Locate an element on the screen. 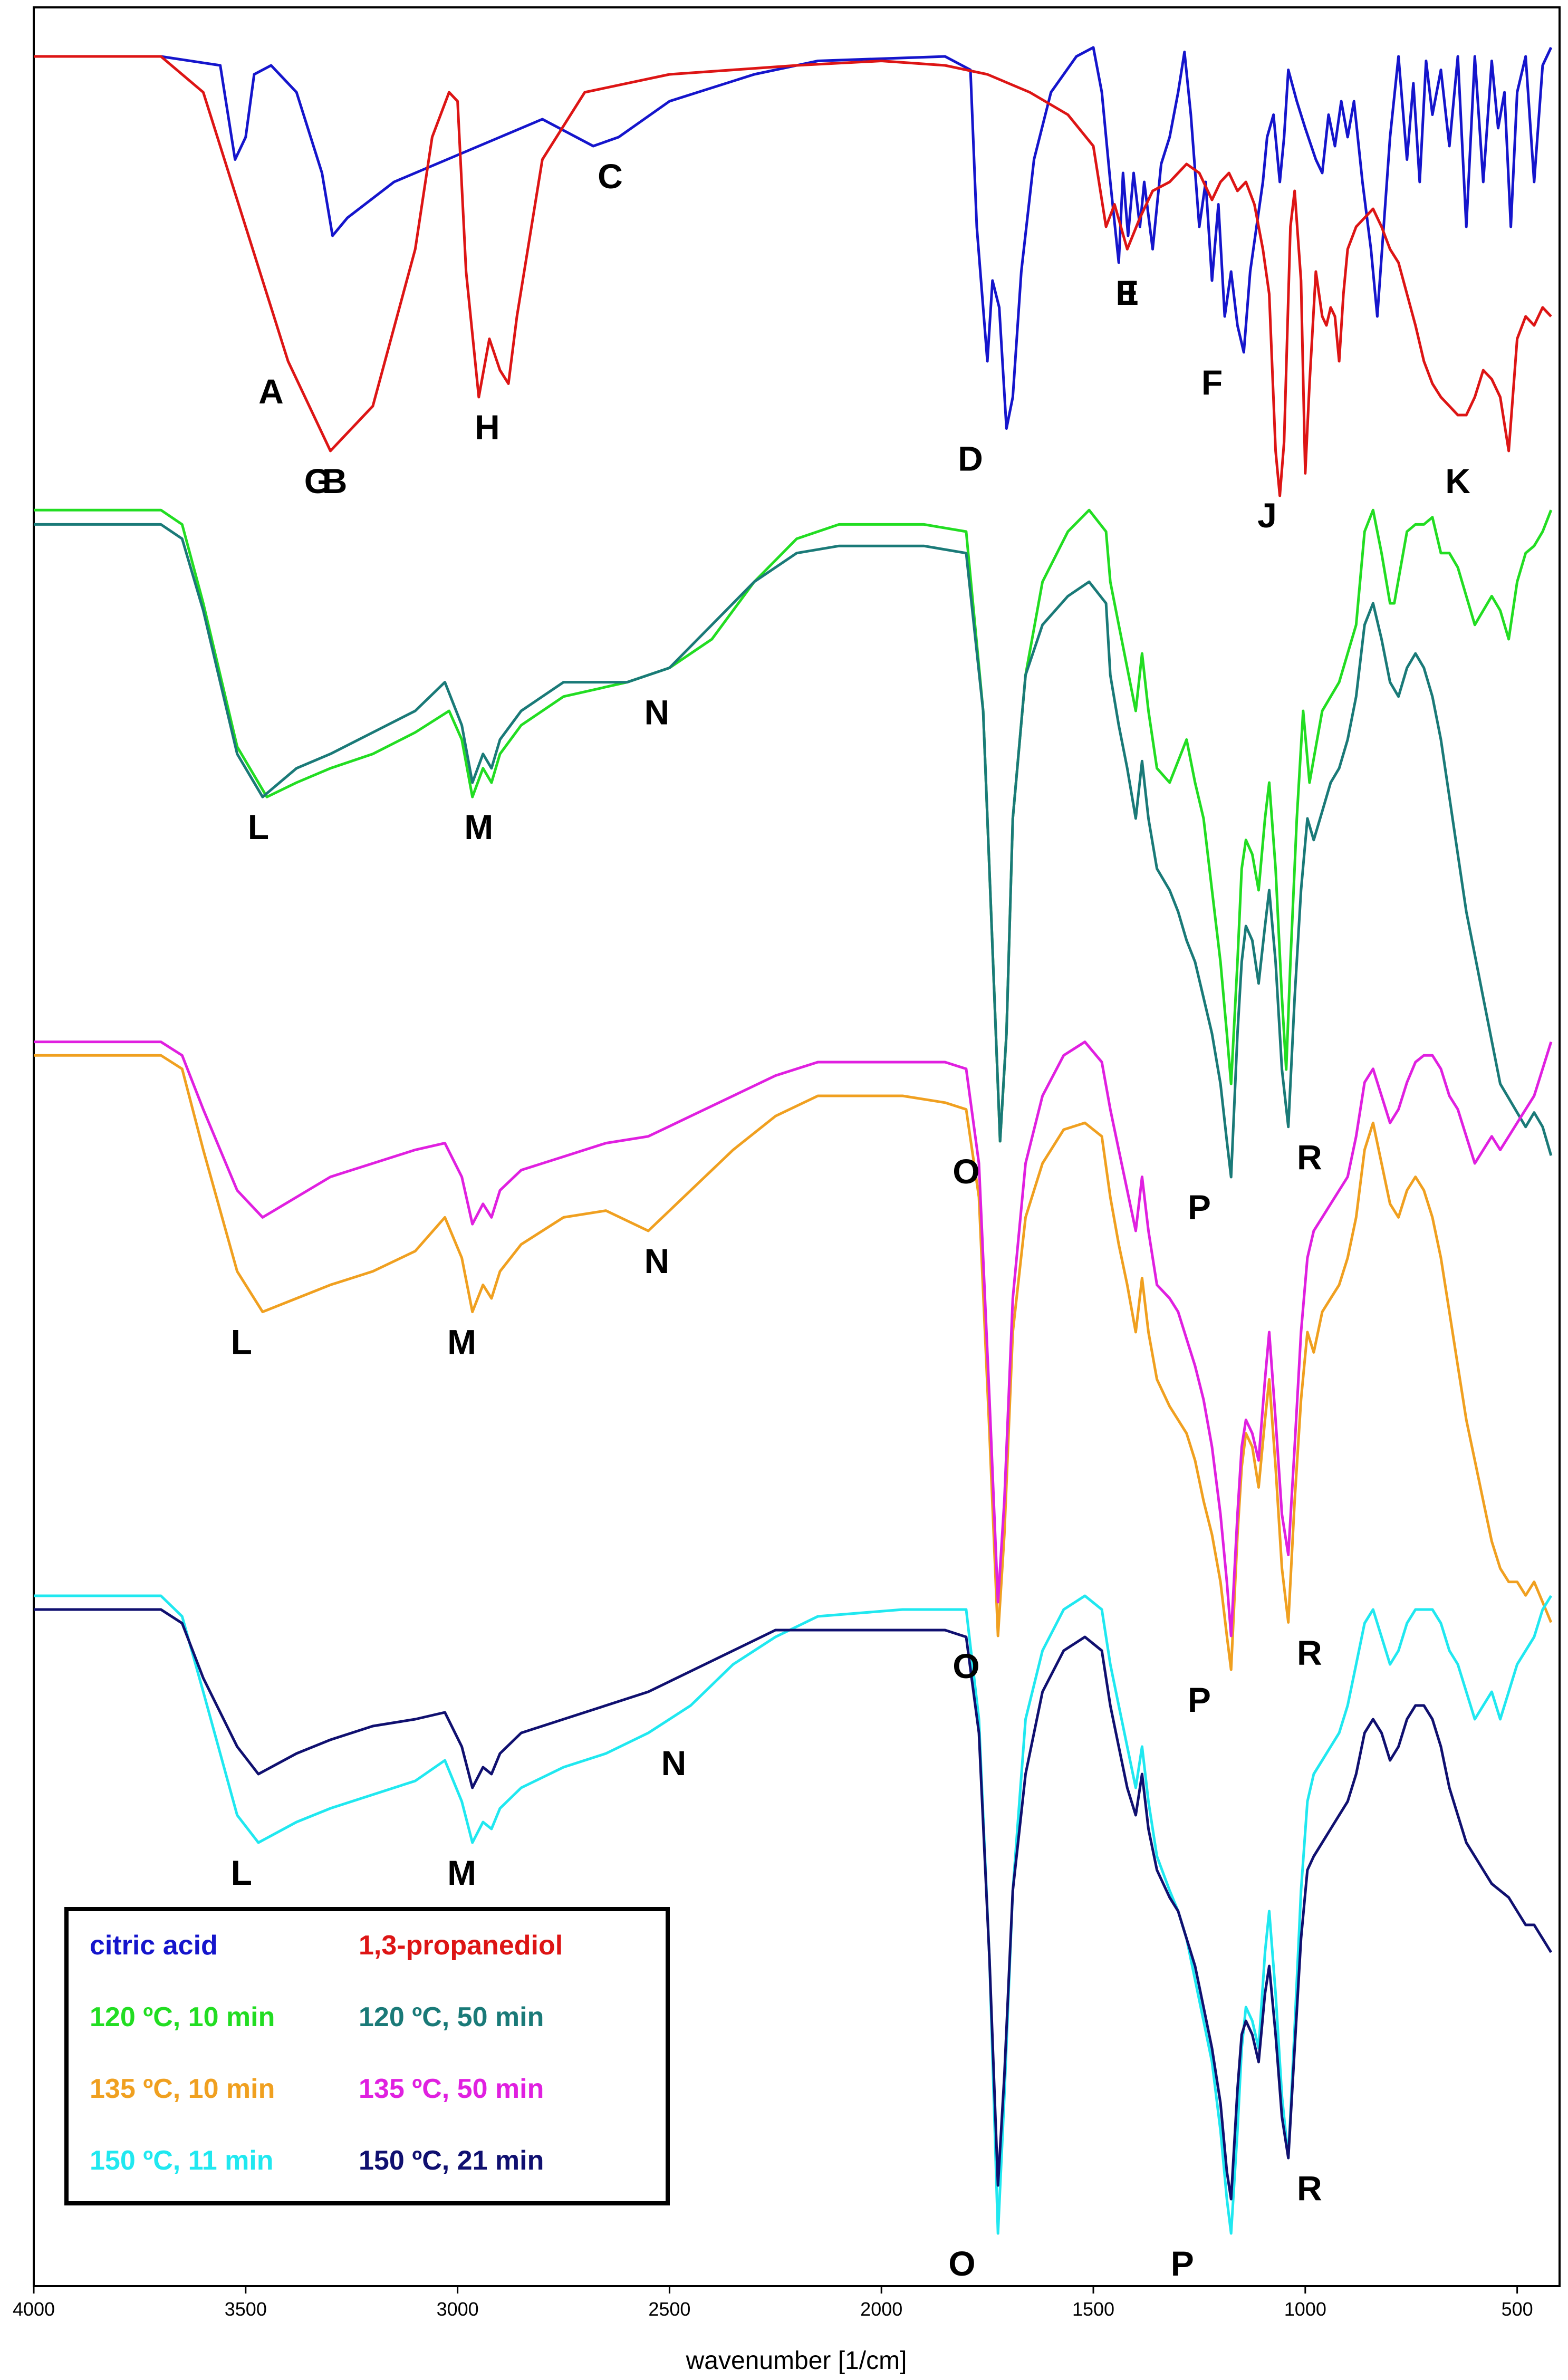  peak-label: K is located at coordinates (1457, 480).